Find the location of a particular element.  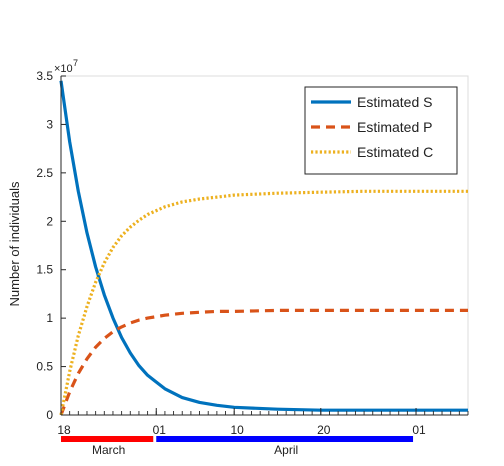

x-tick-label: 10 is located at coordinates (238, 430).